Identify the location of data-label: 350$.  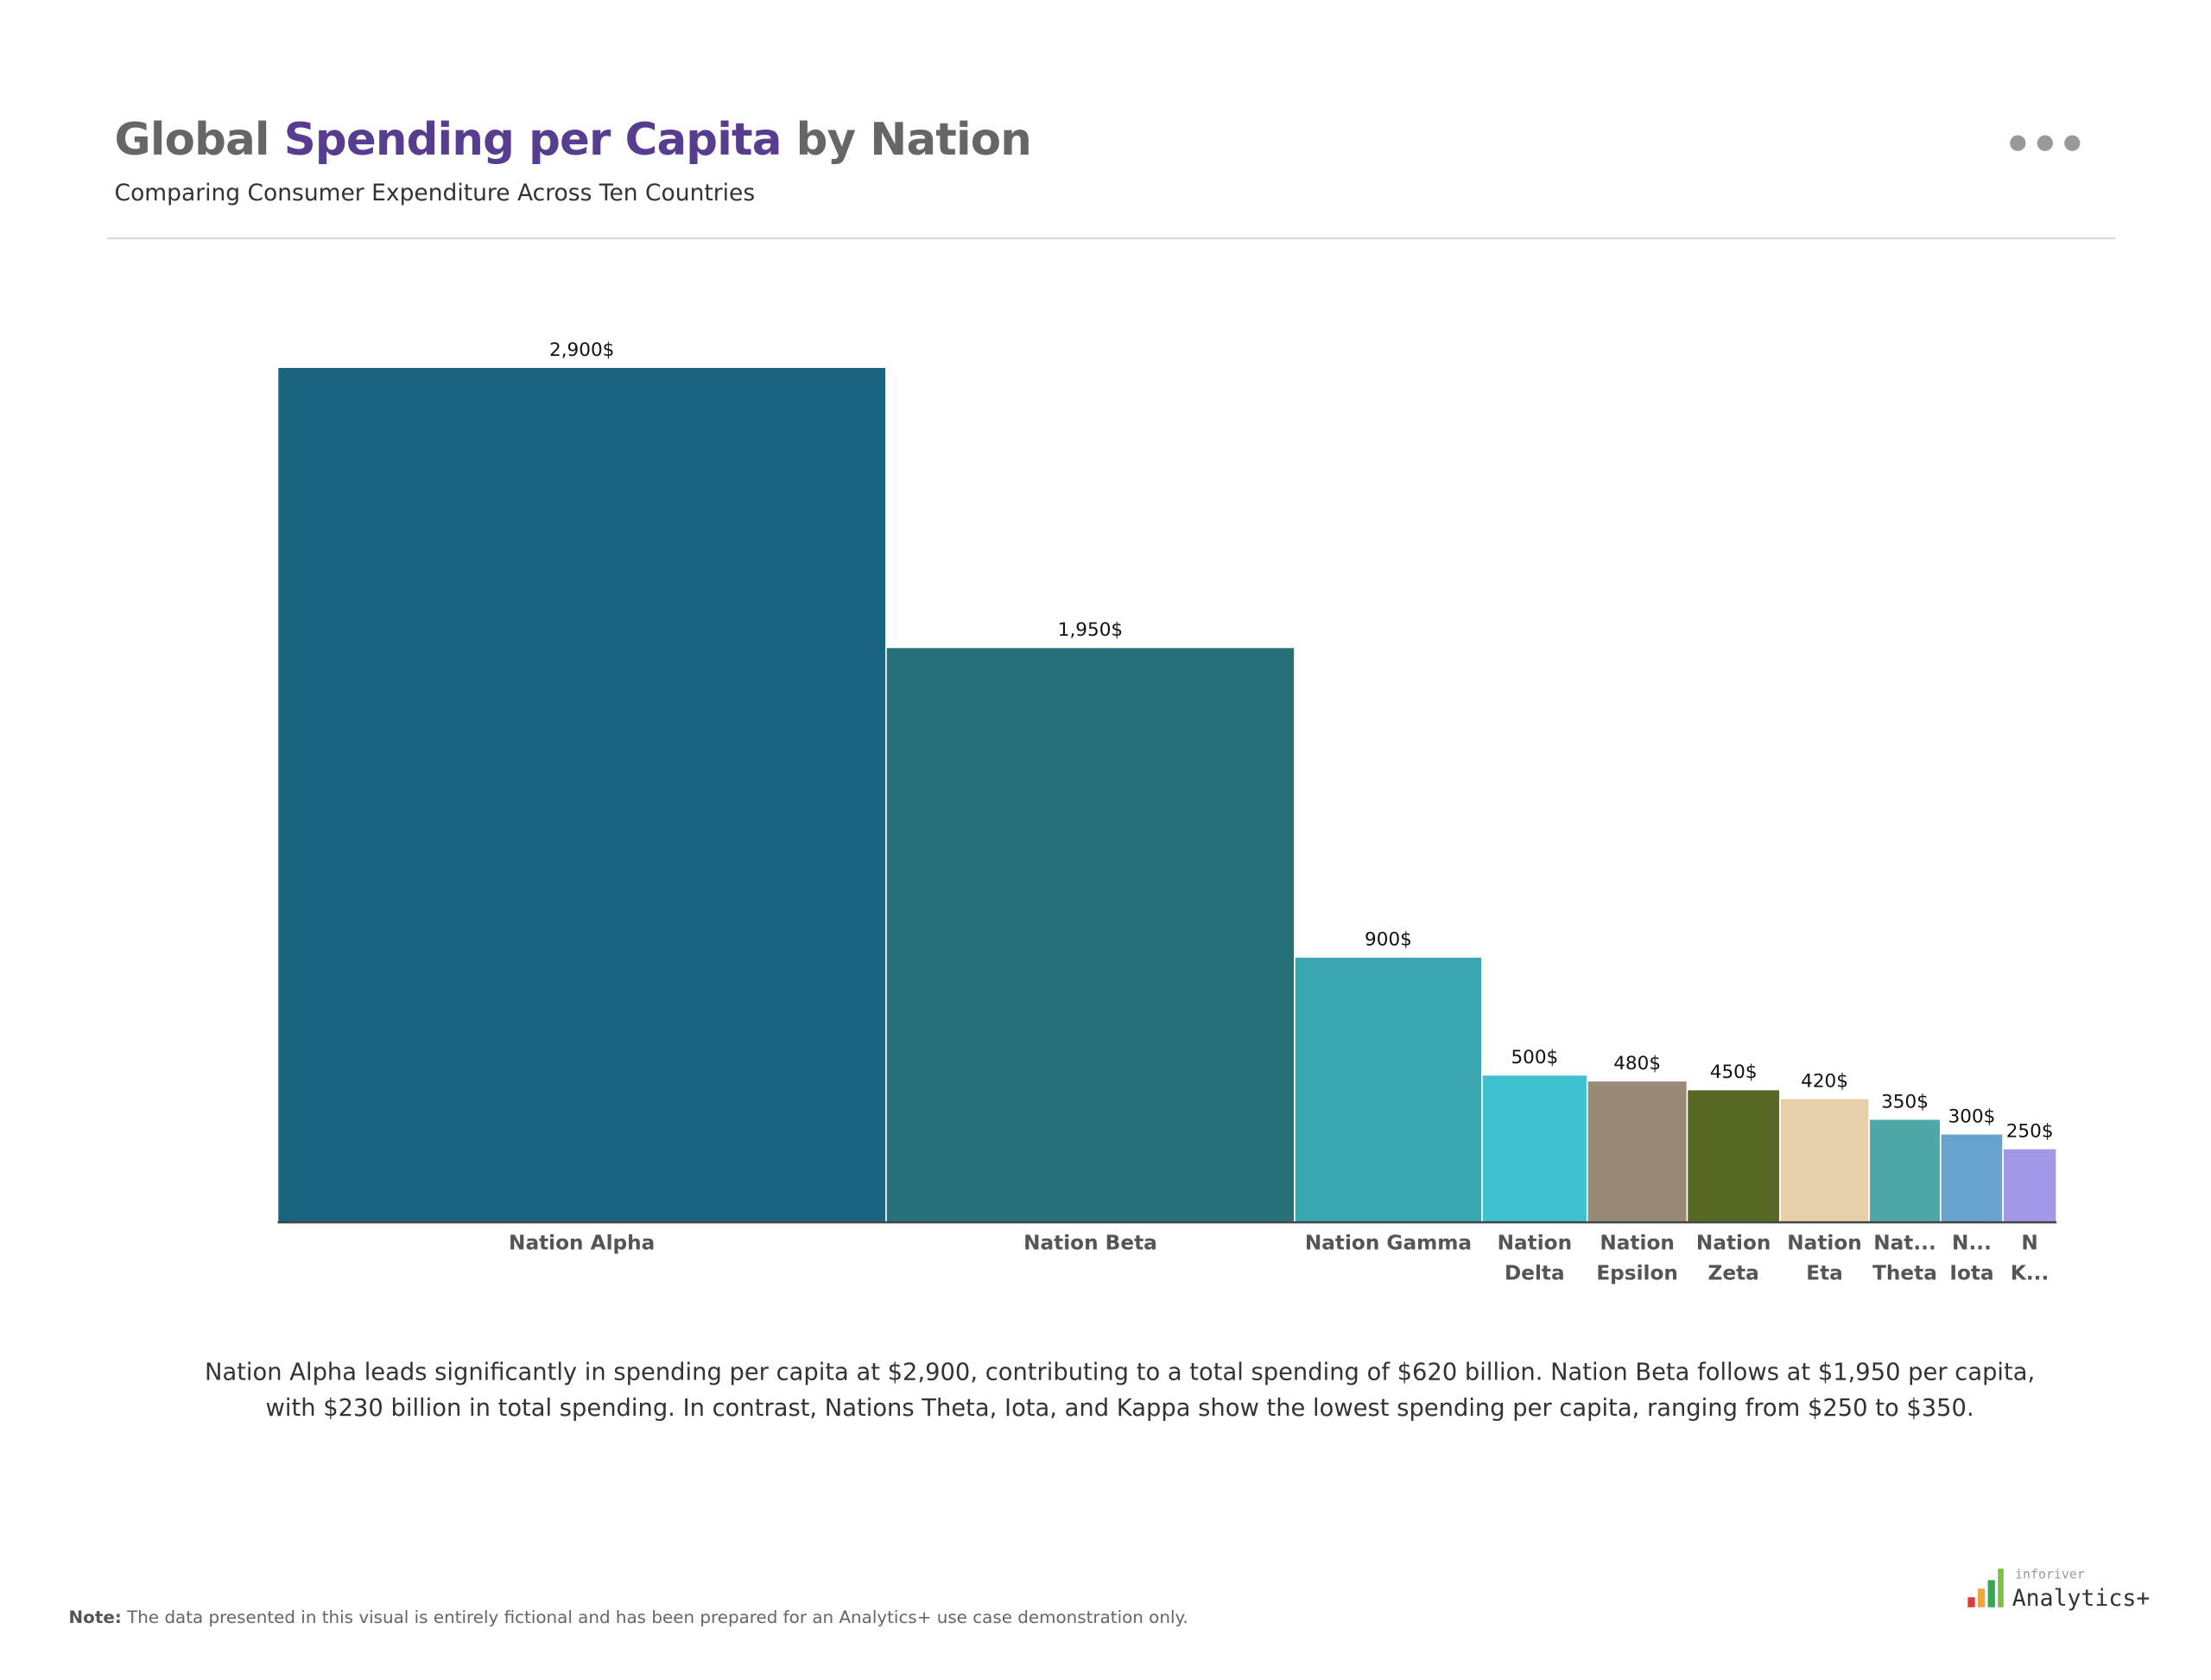
(1905, 1102).